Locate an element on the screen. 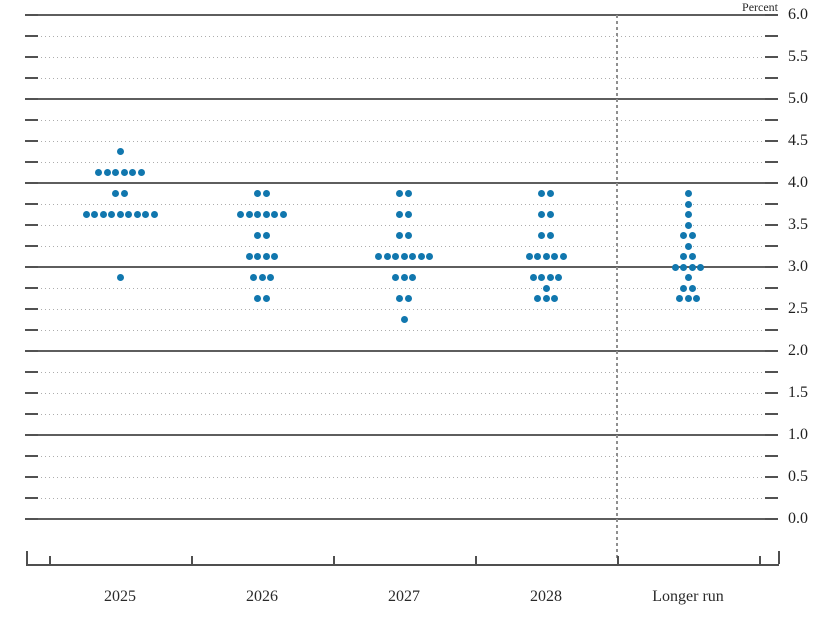 The height and width of the screenshot is (622, 826). x-category-label: Longer run is located at coordinates (688, 596).